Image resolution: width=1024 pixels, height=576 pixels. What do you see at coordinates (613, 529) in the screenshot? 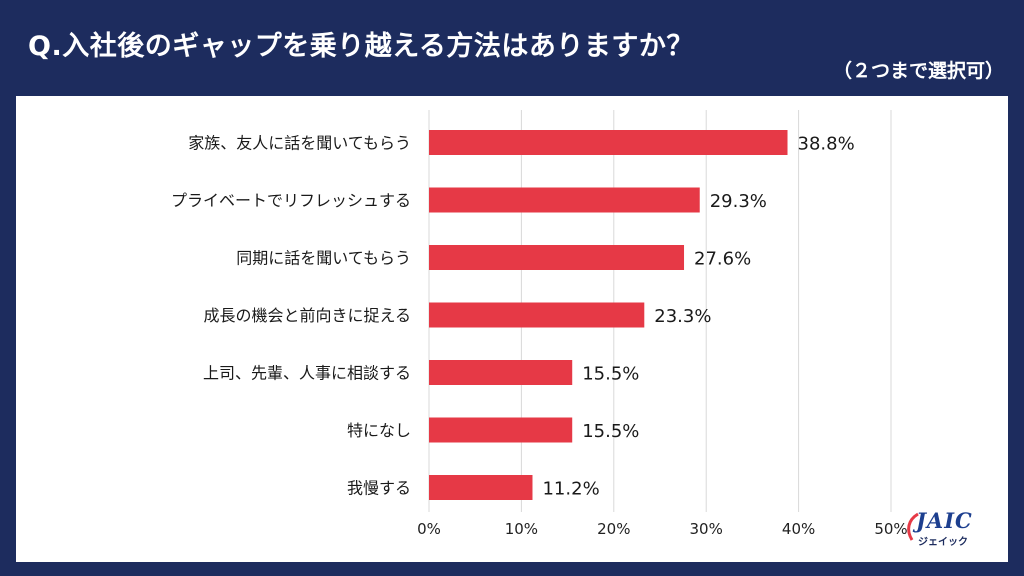
I see `x-tick-label: 20%` at bounding box center [613, 529].